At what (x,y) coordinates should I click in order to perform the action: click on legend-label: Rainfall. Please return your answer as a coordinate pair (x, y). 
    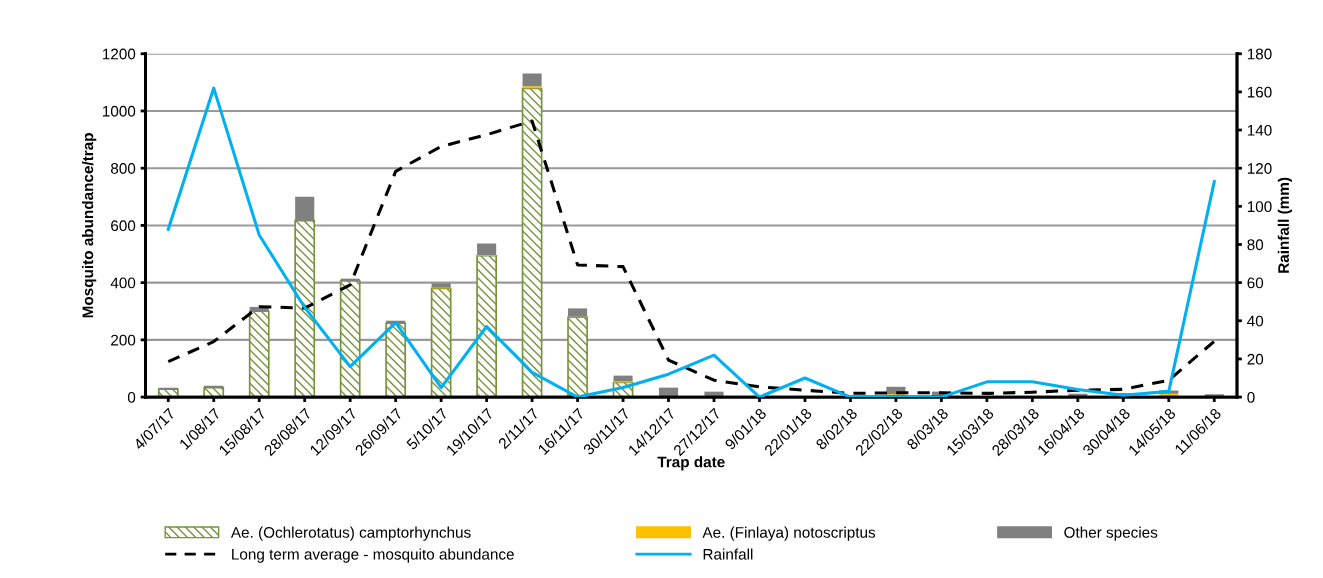
    Looking at the image, I should click on (728, 554).